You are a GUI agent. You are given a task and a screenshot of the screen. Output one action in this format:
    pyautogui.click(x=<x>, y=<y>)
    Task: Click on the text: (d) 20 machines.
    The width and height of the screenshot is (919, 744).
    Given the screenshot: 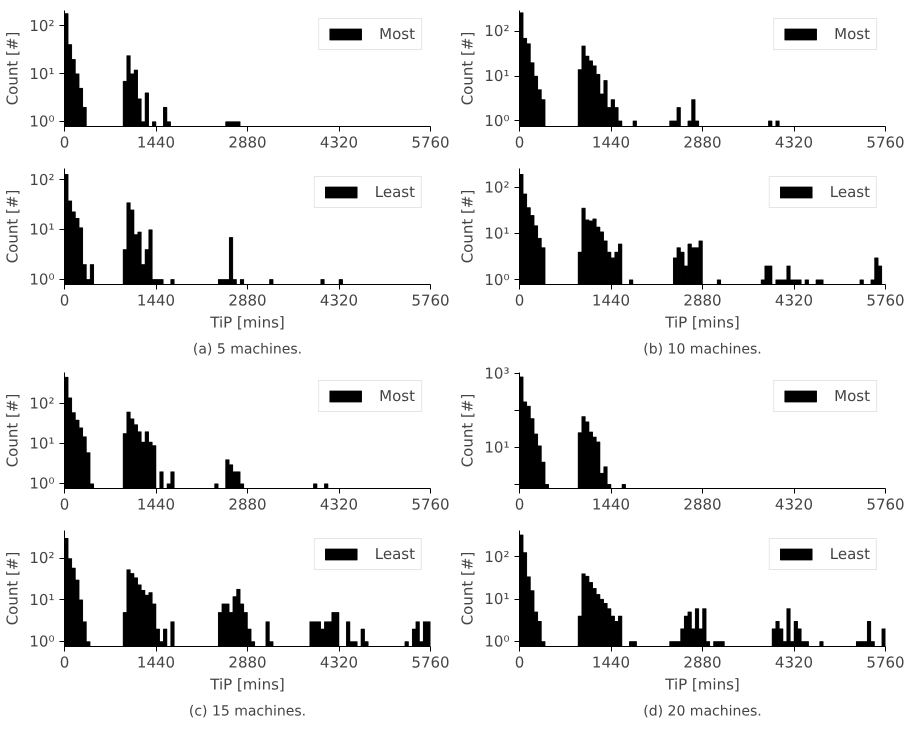 What is the action you would take?
    pyautogui.click(x=702, y=712)
    